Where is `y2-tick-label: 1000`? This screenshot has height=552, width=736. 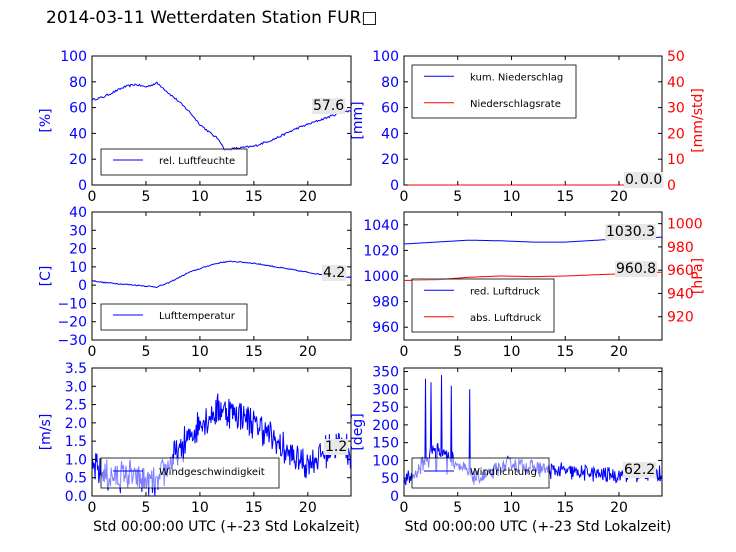
y2-tick-label: 1000 is located at coordinates (685, 225).